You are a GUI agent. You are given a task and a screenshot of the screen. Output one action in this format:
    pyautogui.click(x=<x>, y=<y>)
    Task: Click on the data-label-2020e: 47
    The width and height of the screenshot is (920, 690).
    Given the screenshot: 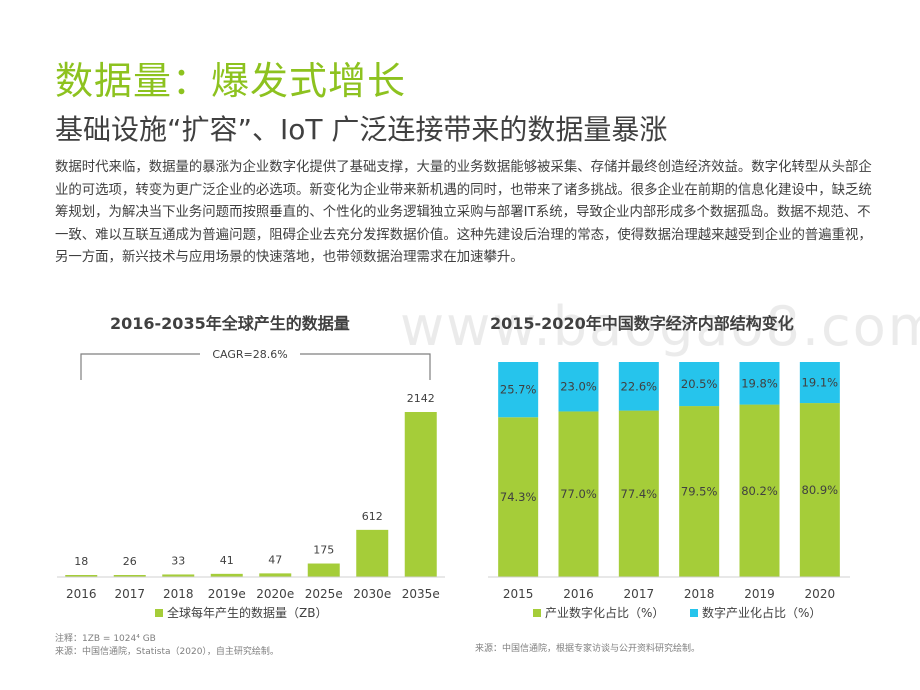 What is the action you would take?
    pyautogui.click(x=275, y=559)
    